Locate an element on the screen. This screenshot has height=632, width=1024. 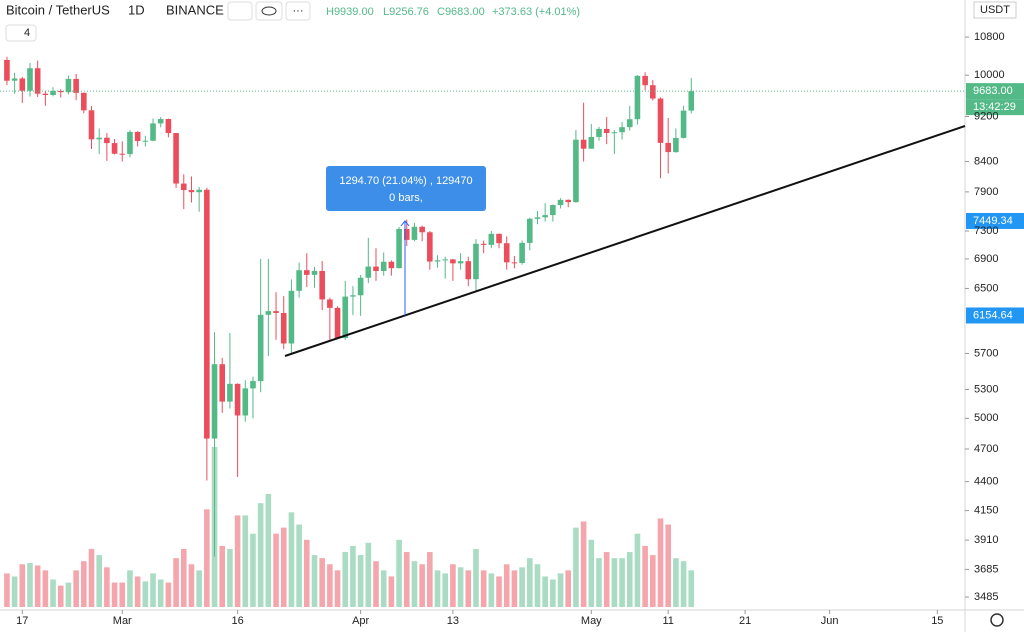
symbol: Bitcoin / TetherUS is located at coordinates (58, 9).